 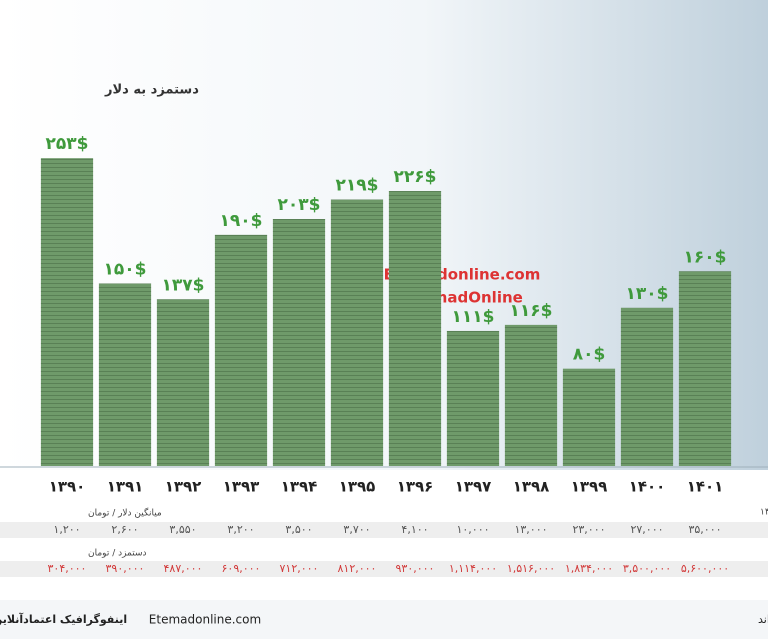 I want to click on x-tick-label: ۱۳۹۴, so click(x=299, y=487).